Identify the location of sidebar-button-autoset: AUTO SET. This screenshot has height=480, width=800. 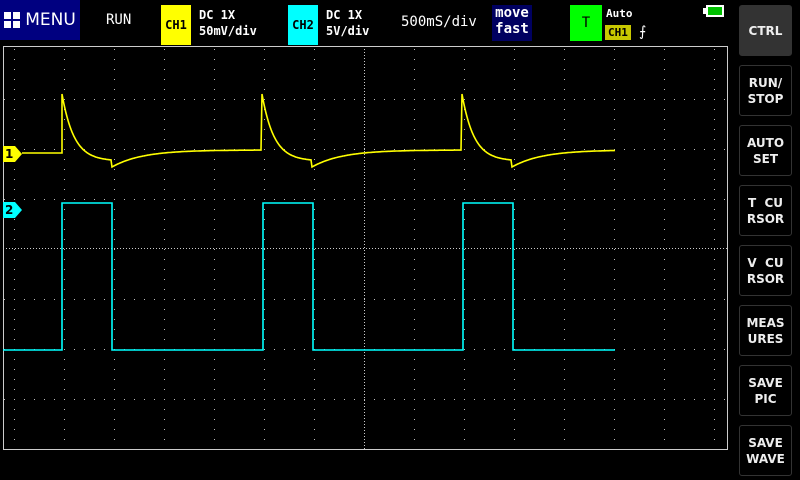
(765, 150).